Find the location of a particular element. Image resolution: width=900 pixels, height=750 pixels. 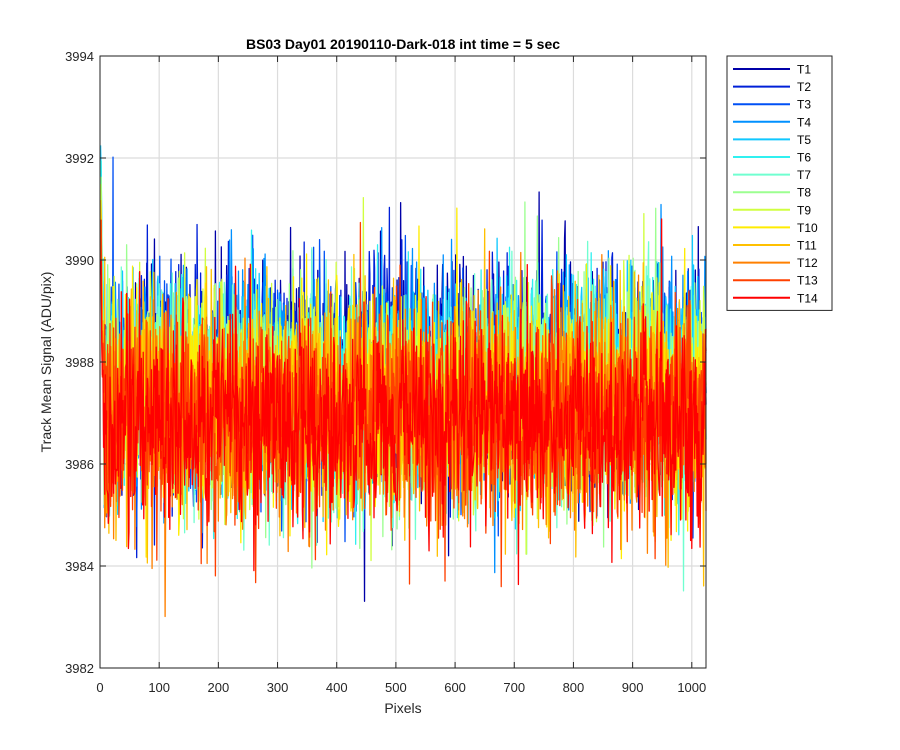

legend-label: T14 is located at coordinates (807, 298).